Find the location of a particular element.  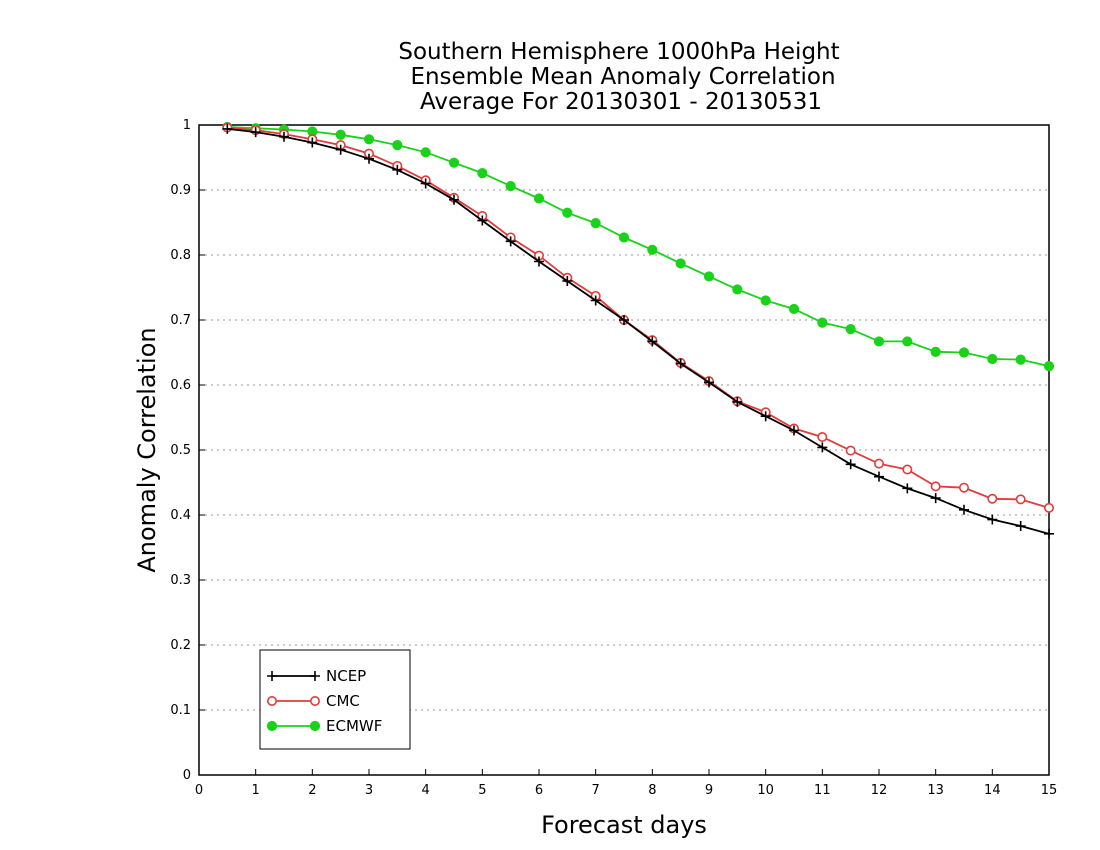

x-tick-label: 0 is located at coordinates (199, 790).